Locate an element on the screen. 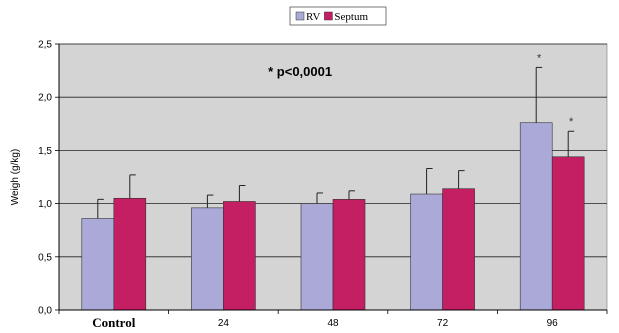  y-tick-labels: 0,0 0,5 1,0 1,5 2,0 2,5 is located at coordinates (45, 178).